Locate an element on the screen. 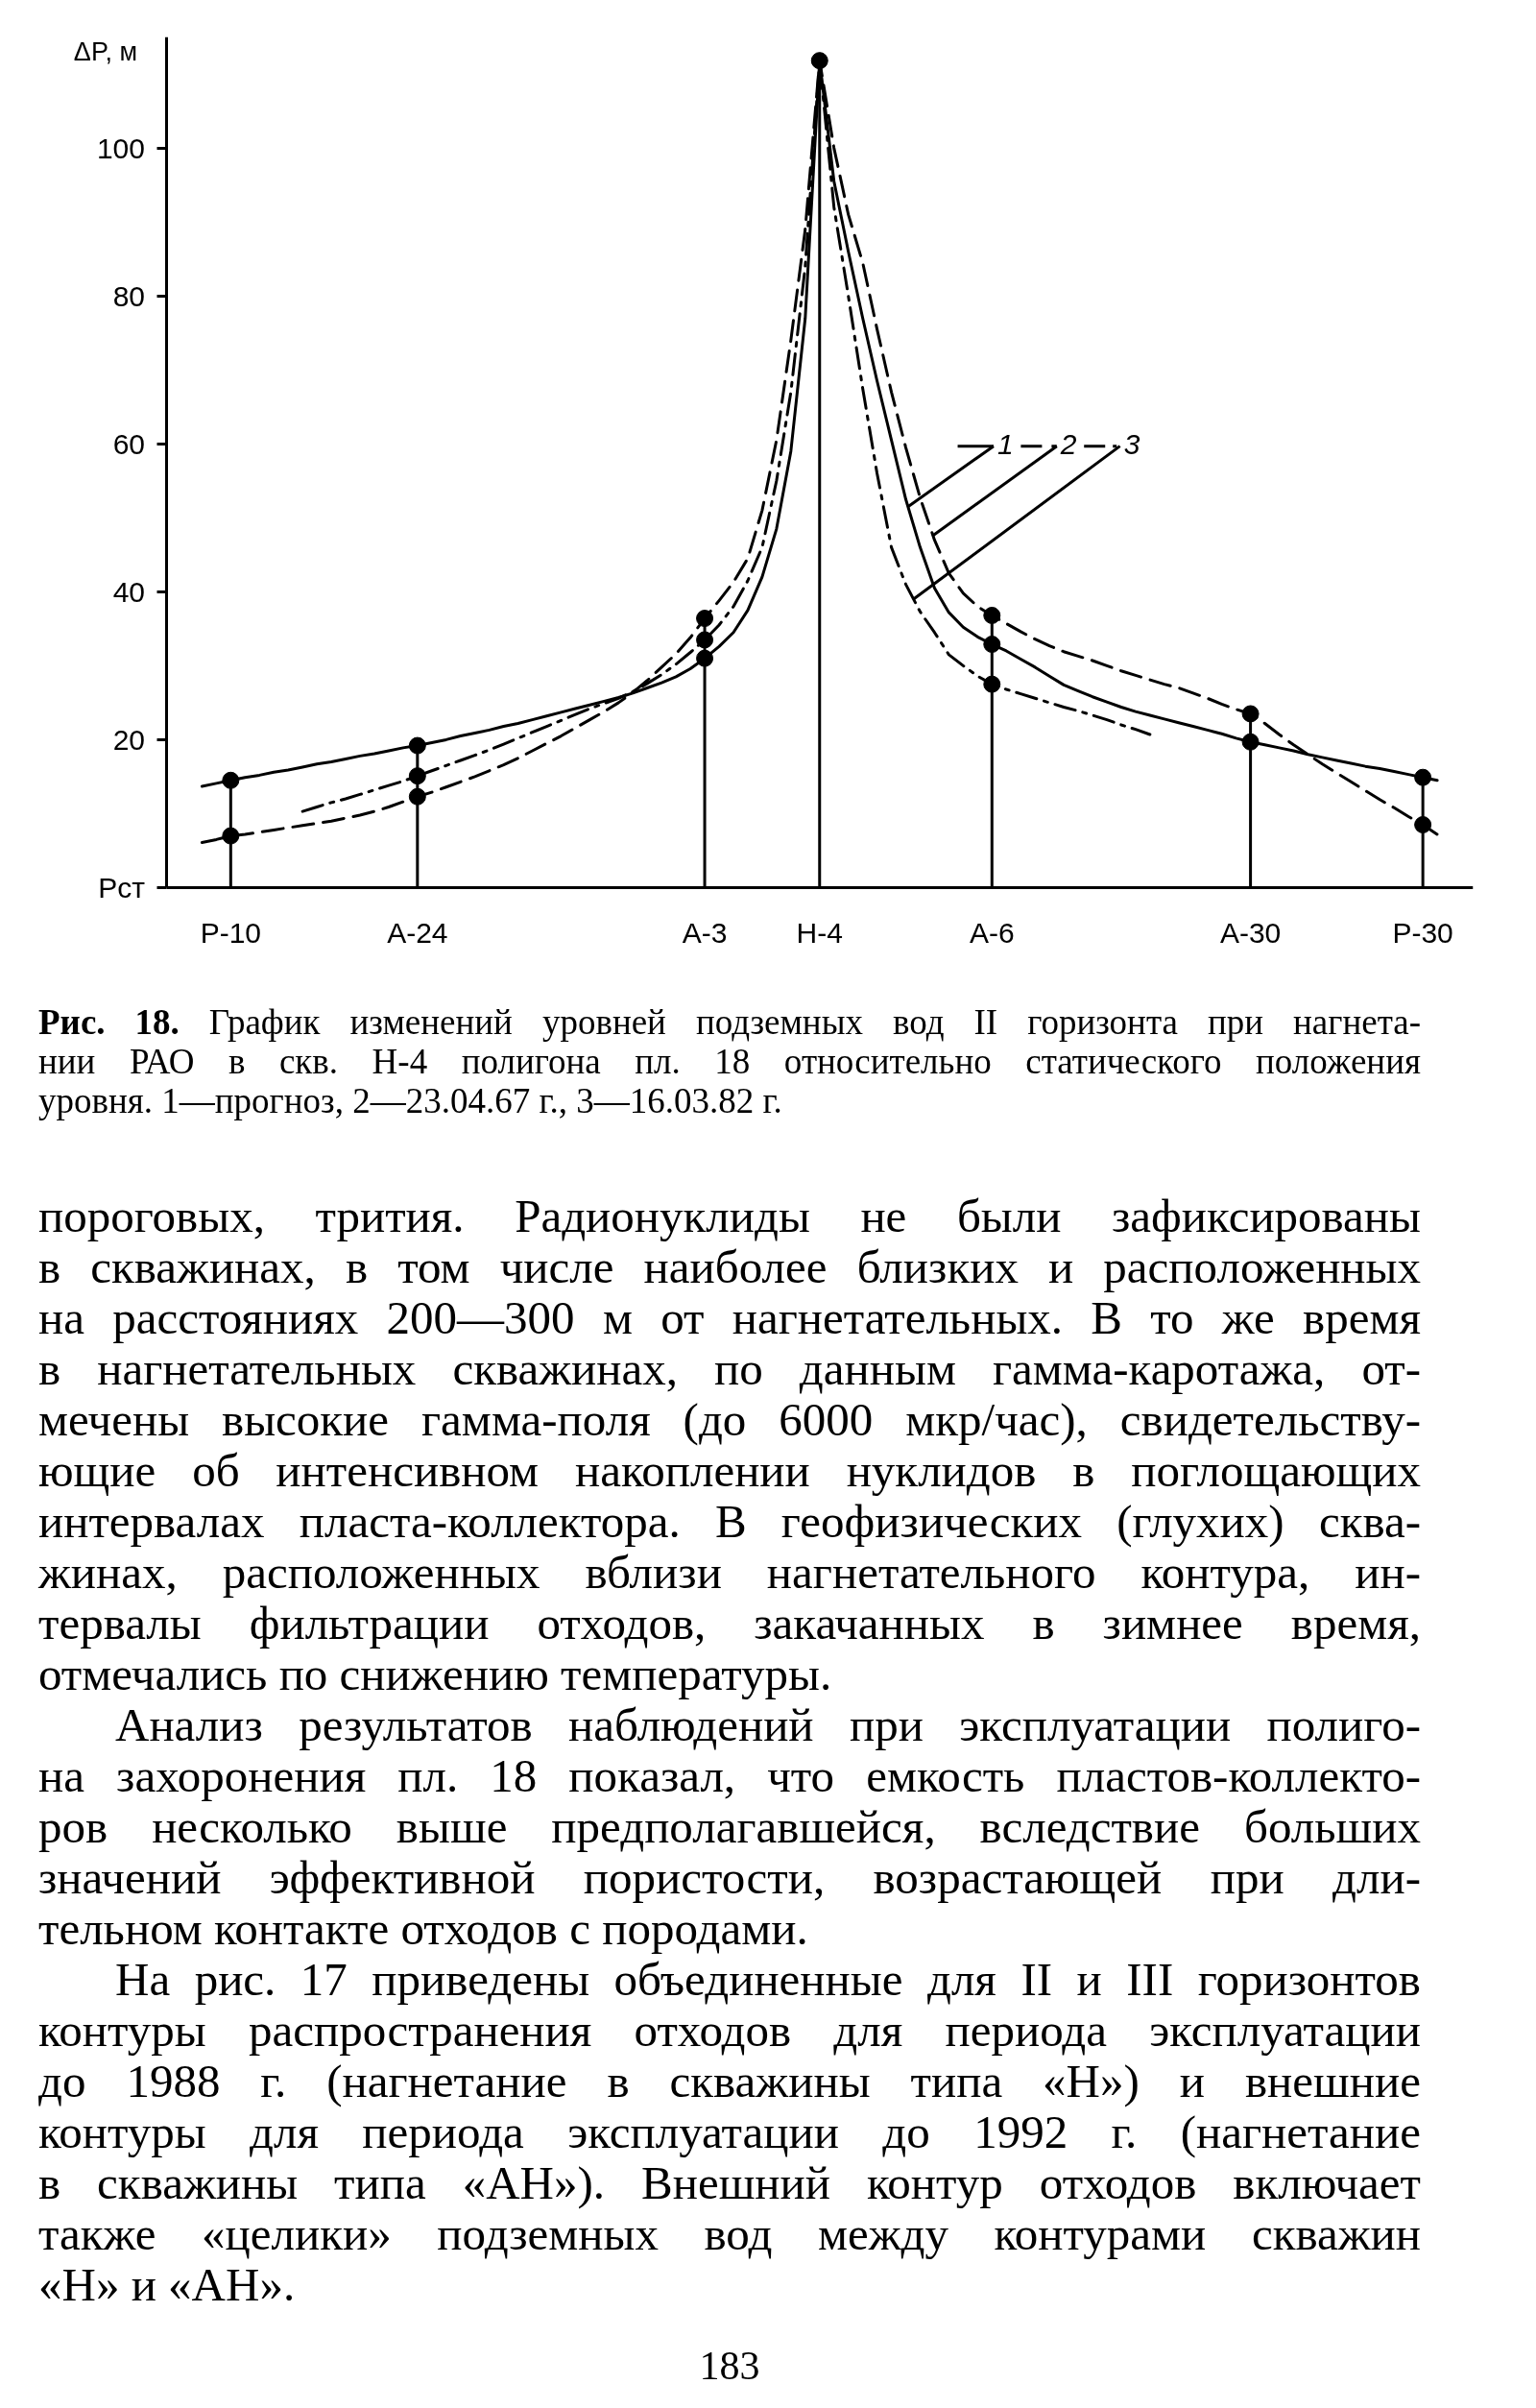 This screenshot has height=2408, width=1536. x-tick-label: Р-30 is located at coordinates (1422, 933).